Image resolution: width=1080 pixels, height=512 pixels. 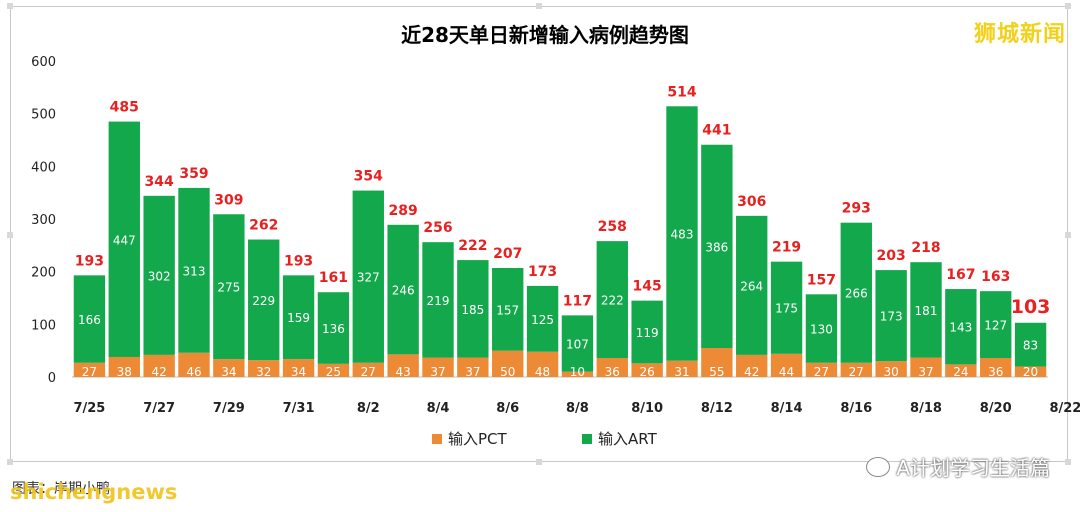 I want to click on data-label-art: 136, so click(x=333, y=329).